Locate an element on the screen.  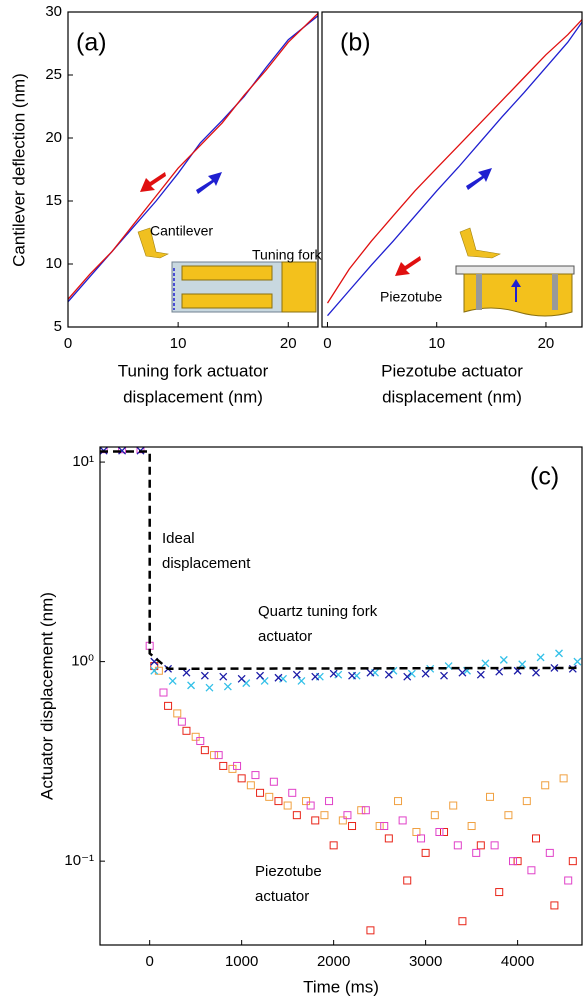
y-tick-label: 20 is located at coordinates (53, 137).